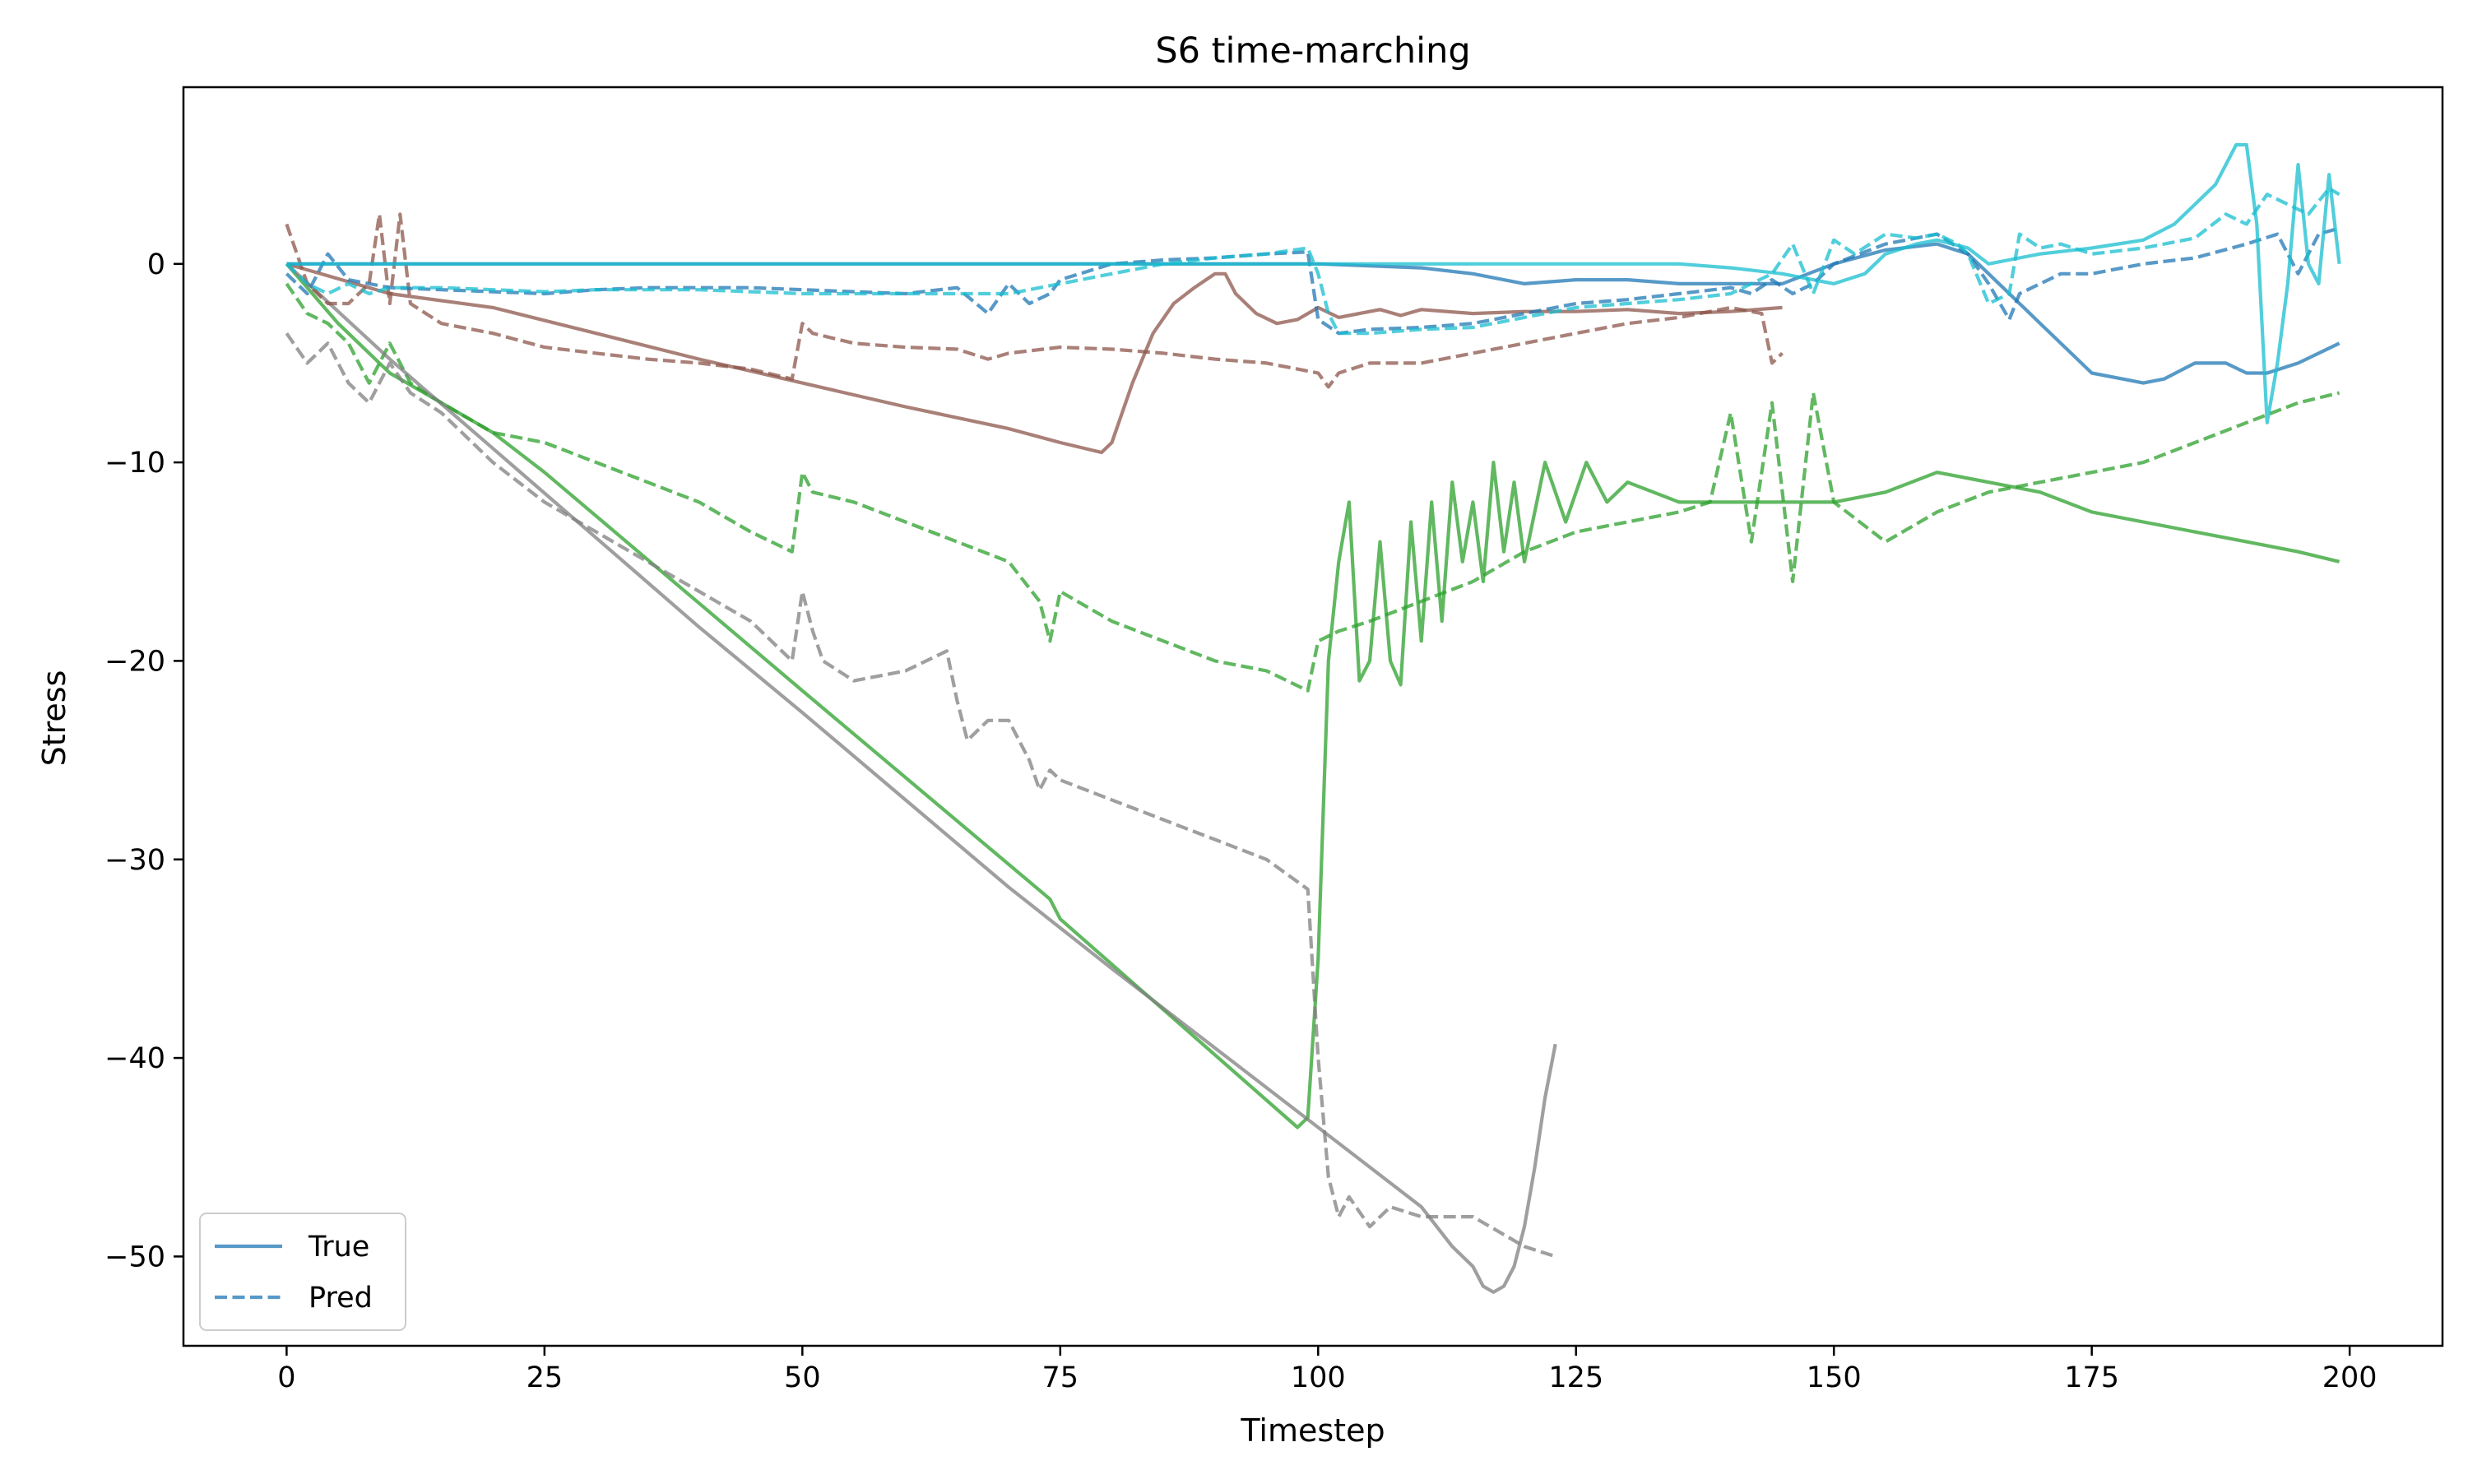 Image resolution: width=2468 pixels, height=1484 pixels. I want to click on legend-box, so click(302, 1272).